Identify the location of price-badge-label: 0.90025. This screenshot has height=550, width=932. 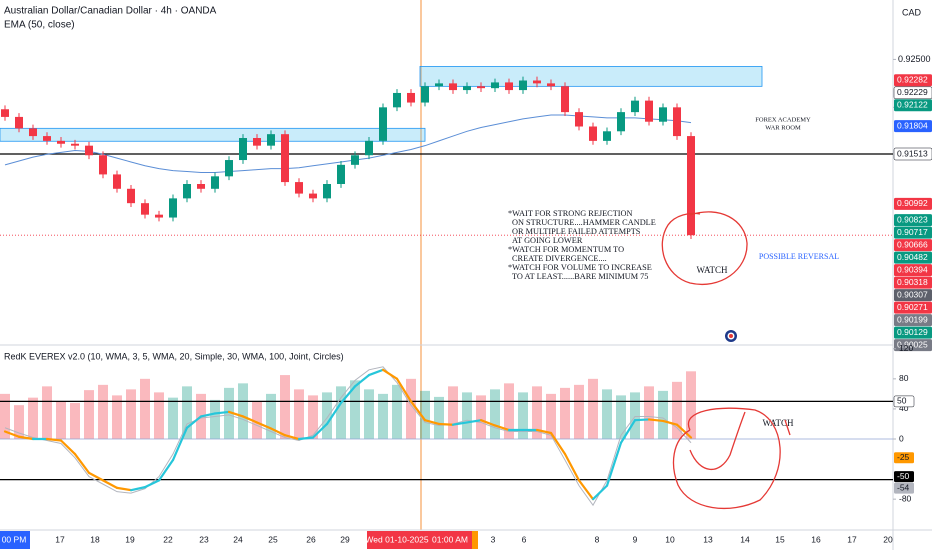
(912, 344).